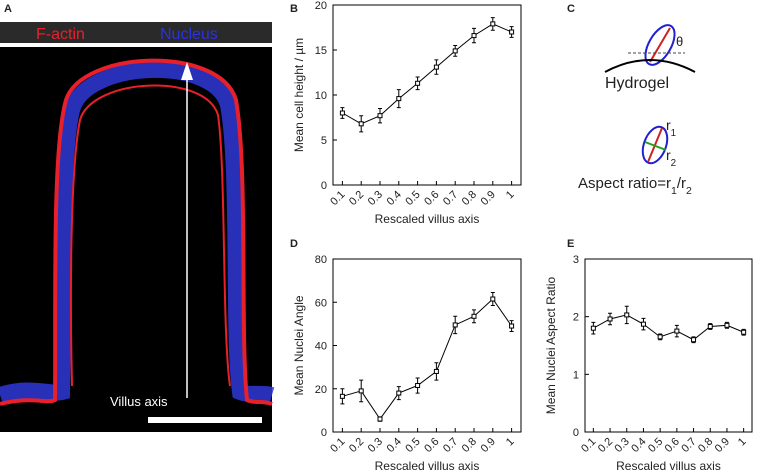  Describe the element at coordinates (650, 66) in the screenshot. I see `hydrogel-surface` at that location.